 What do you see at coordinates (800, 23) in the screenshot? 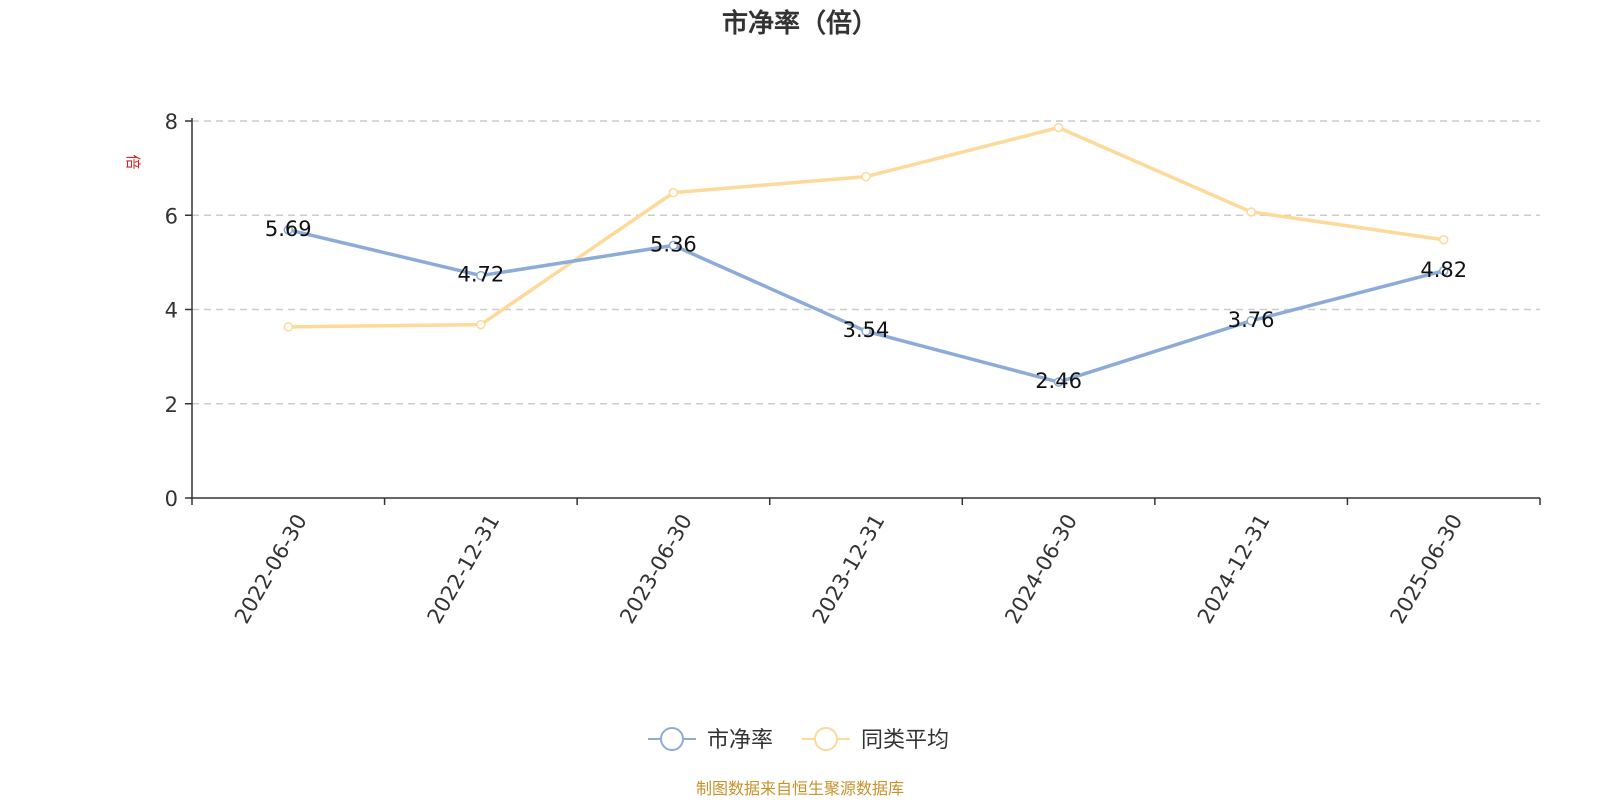
I see `chart-title: 市净率（倍）` at bounding box center [800, 23].